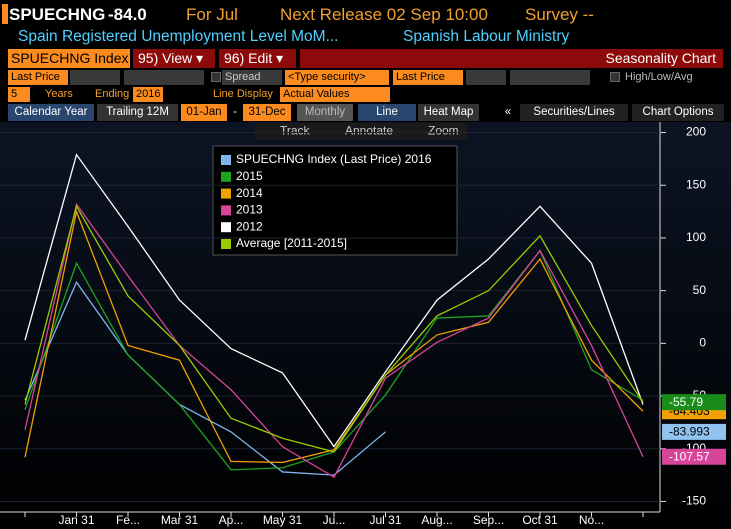  Describe the element at coordinates (19, 94) in the screenshot. I see `years: 5` at that location.